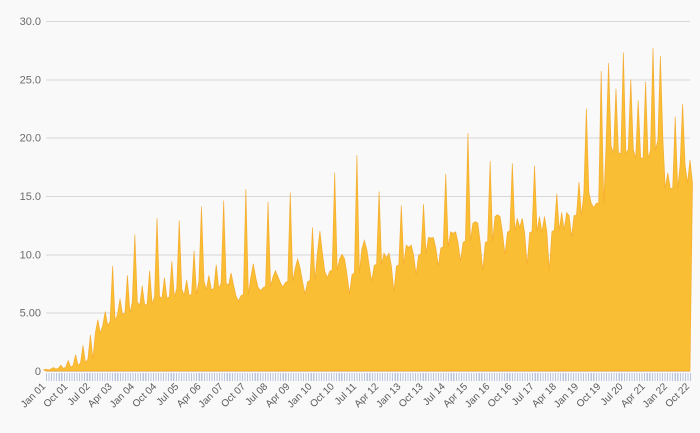 This screenshot has height=433, width=700. I want to click on x-axis-tick-label: Oct 10, so click(322, 395).